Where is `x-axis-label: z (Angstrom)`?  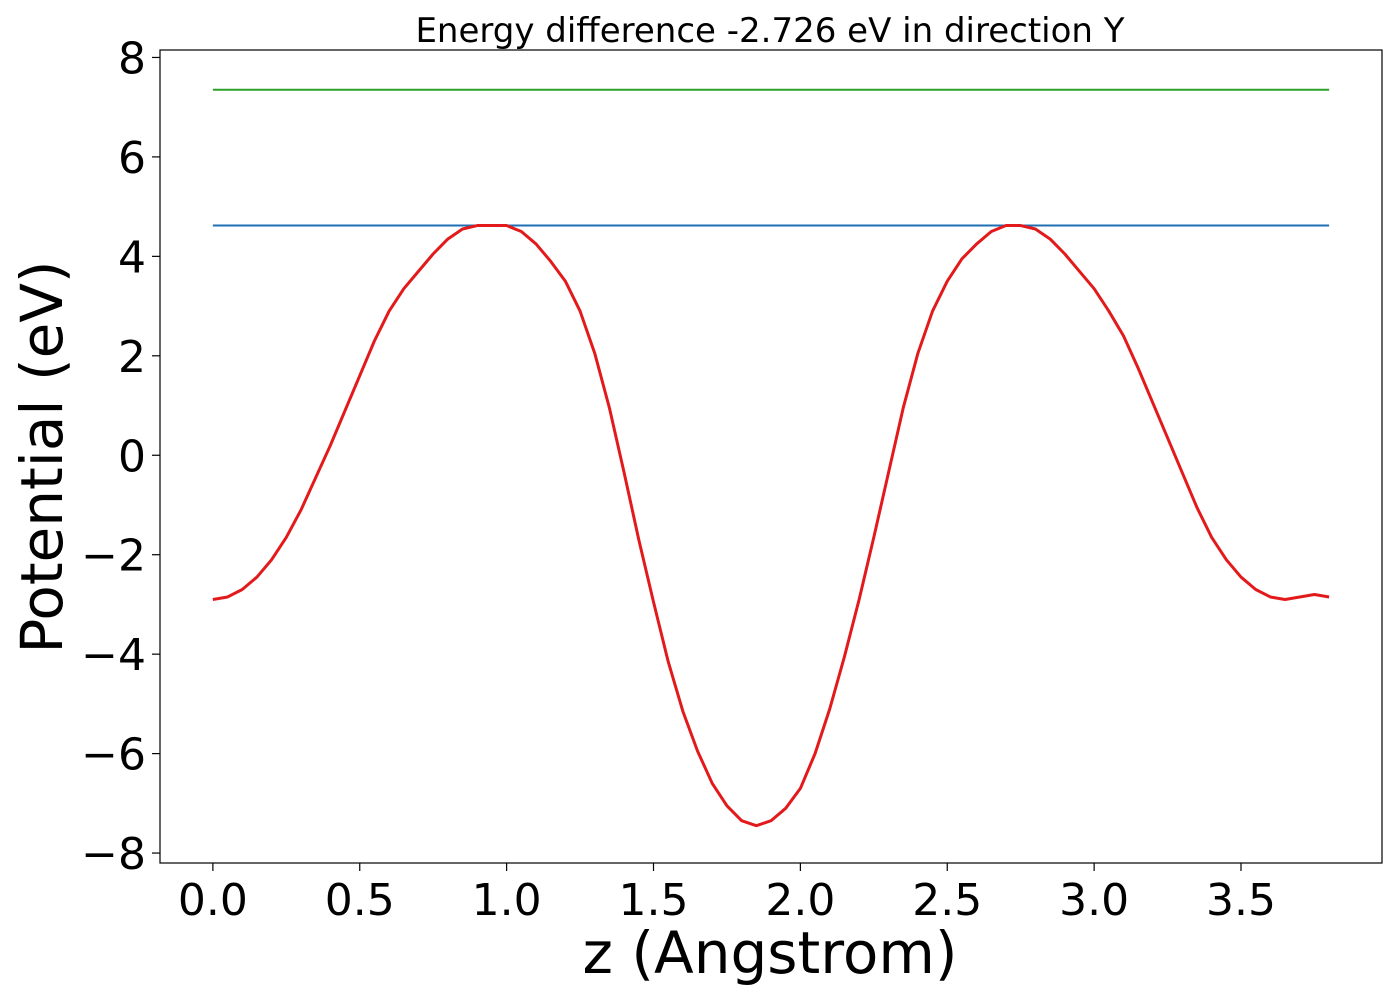 x-axis-label: z (Angstrom) is located at coordinates (770, 953).